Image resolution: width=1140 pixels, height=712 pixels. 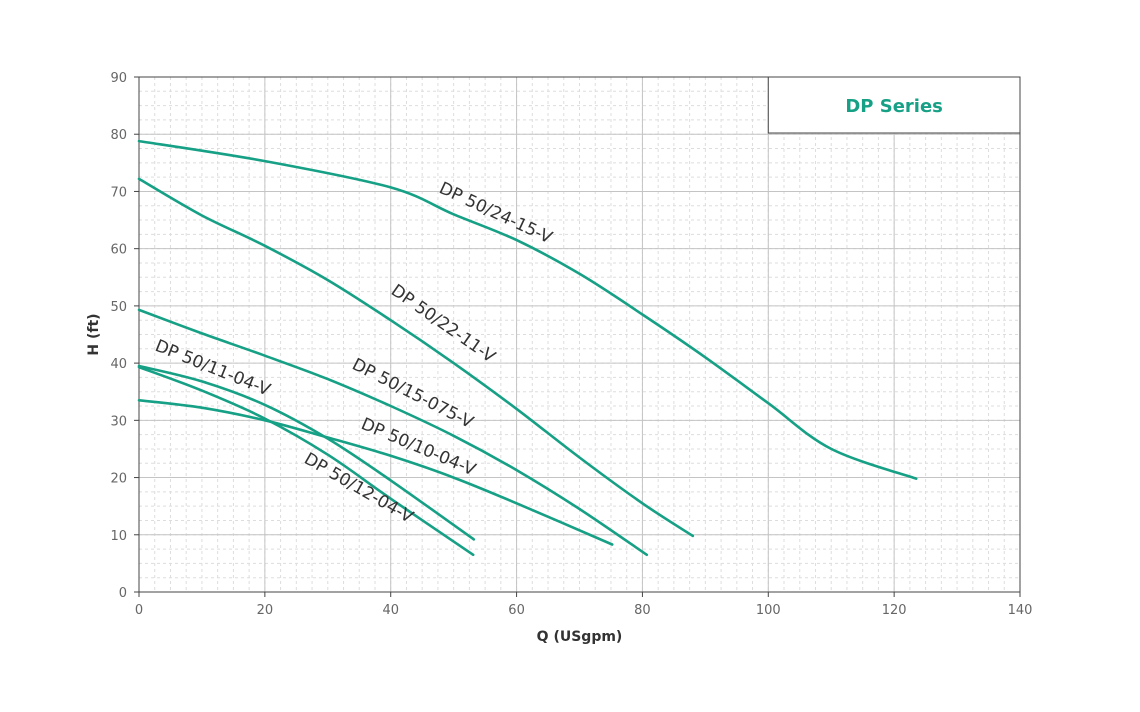 What do you see at coordinates (359, 488) in the screenshot?
I see `series-label: DP 50/12-04-V` at bounding box center [359, 488].